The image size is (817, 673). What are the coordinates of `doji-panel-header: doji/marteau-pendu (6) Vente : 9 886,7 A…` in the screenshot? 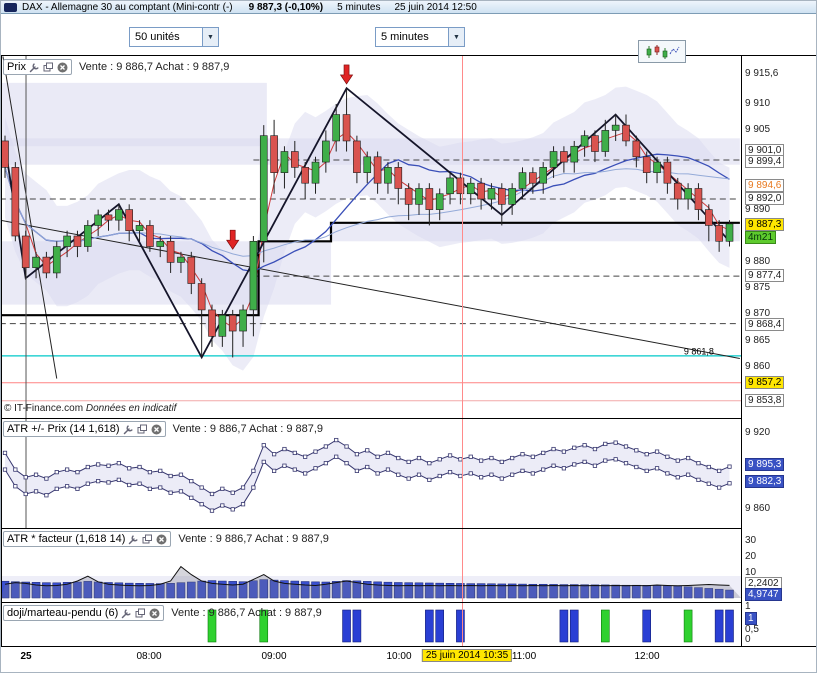 It's located at (162, 613).